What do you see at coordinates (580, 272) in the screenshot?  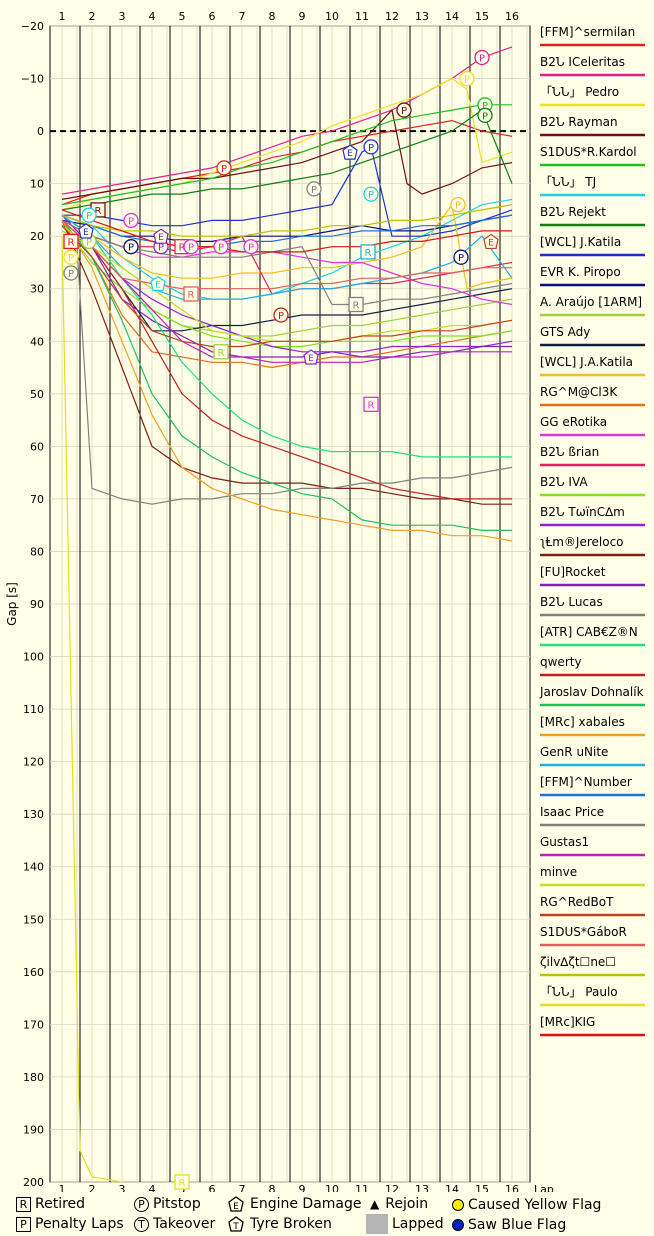 I see `legend-series-label: EVR K. Piropo` at bounding box center [580, 272].